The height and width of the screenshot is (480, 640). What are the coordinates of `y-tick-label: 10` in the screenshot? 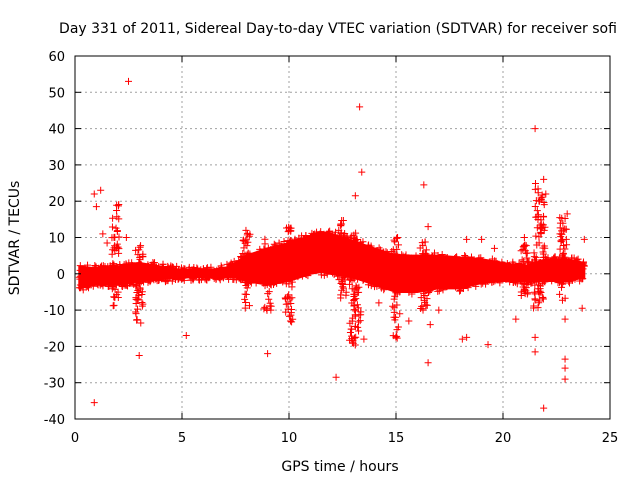 It's located at (56, 239).